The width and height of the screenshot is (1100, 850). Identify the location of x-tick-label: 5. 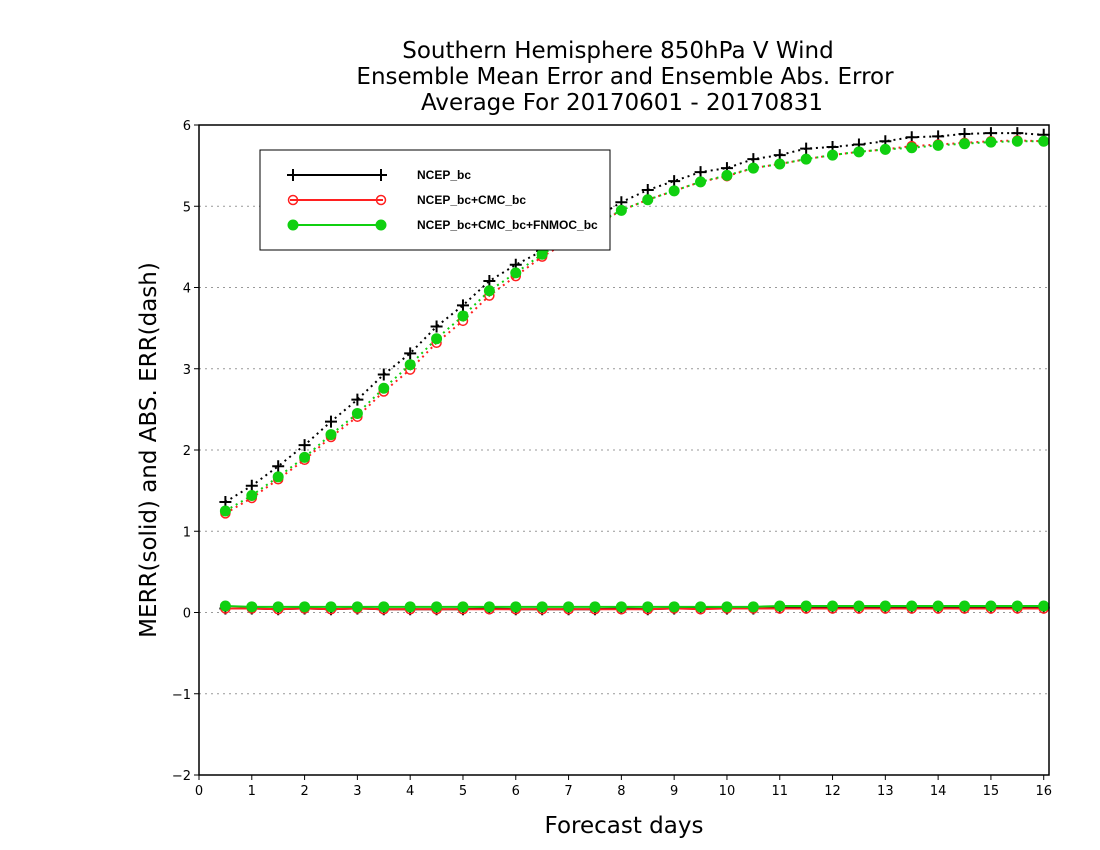
(463, 791).